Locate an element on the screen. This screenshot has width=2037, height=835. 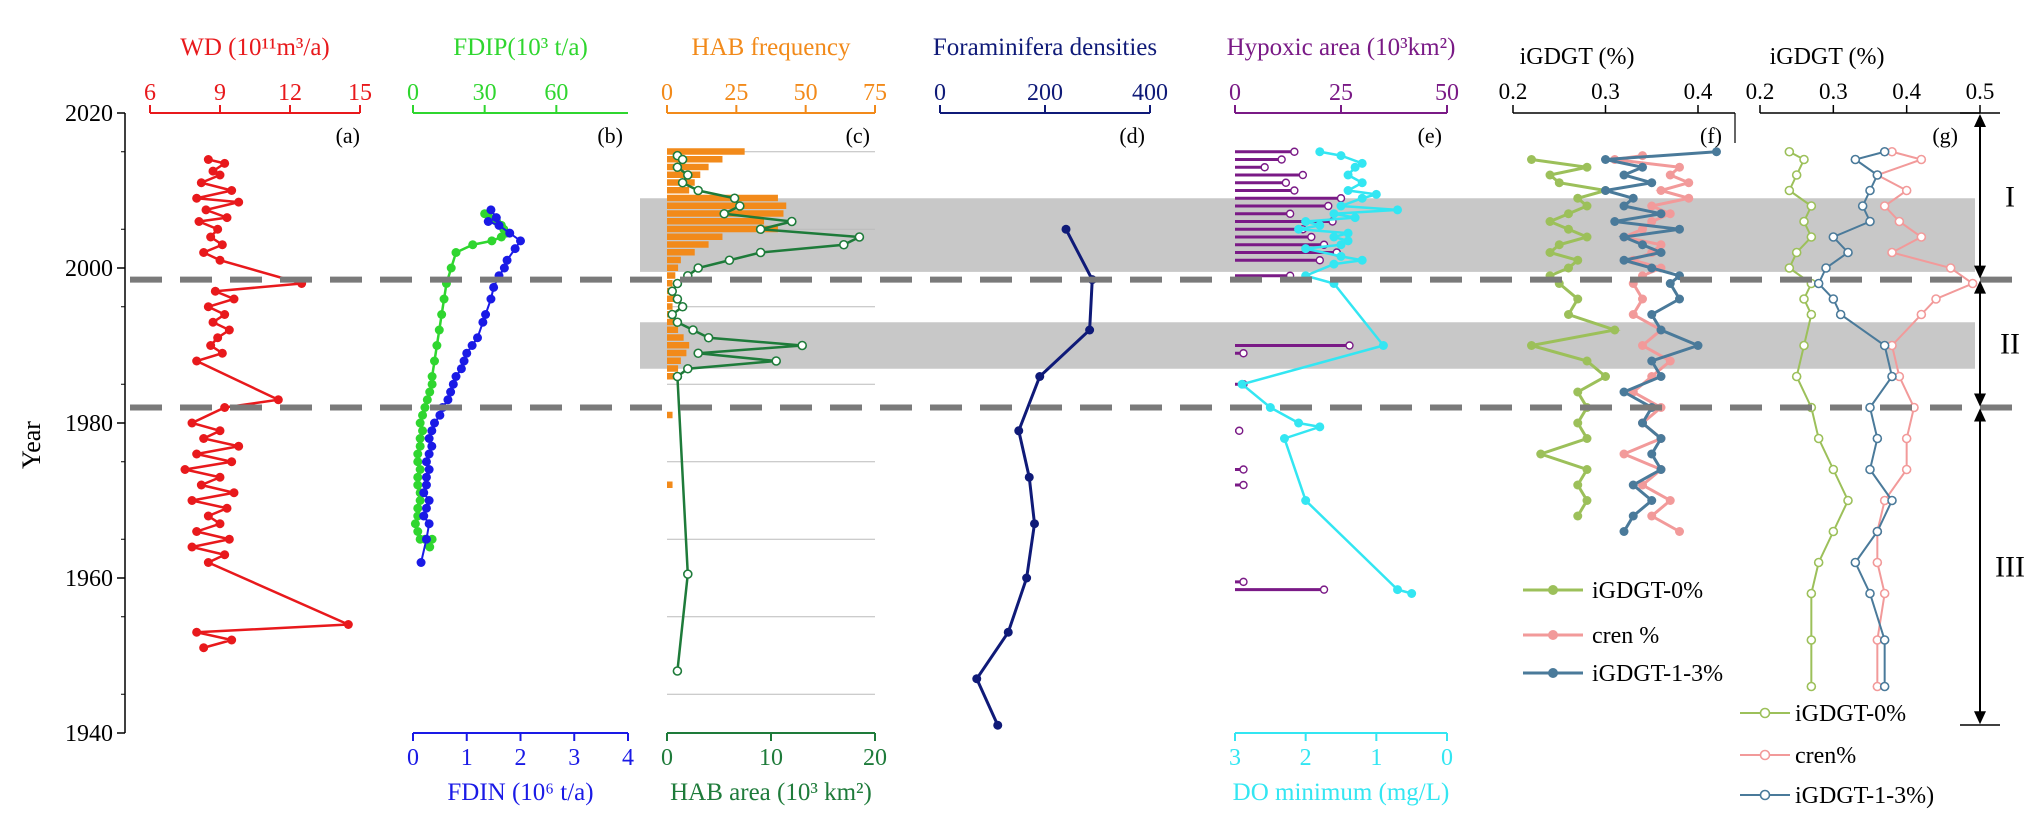
panel-label: (g) is located at coordinates (1945, 135).